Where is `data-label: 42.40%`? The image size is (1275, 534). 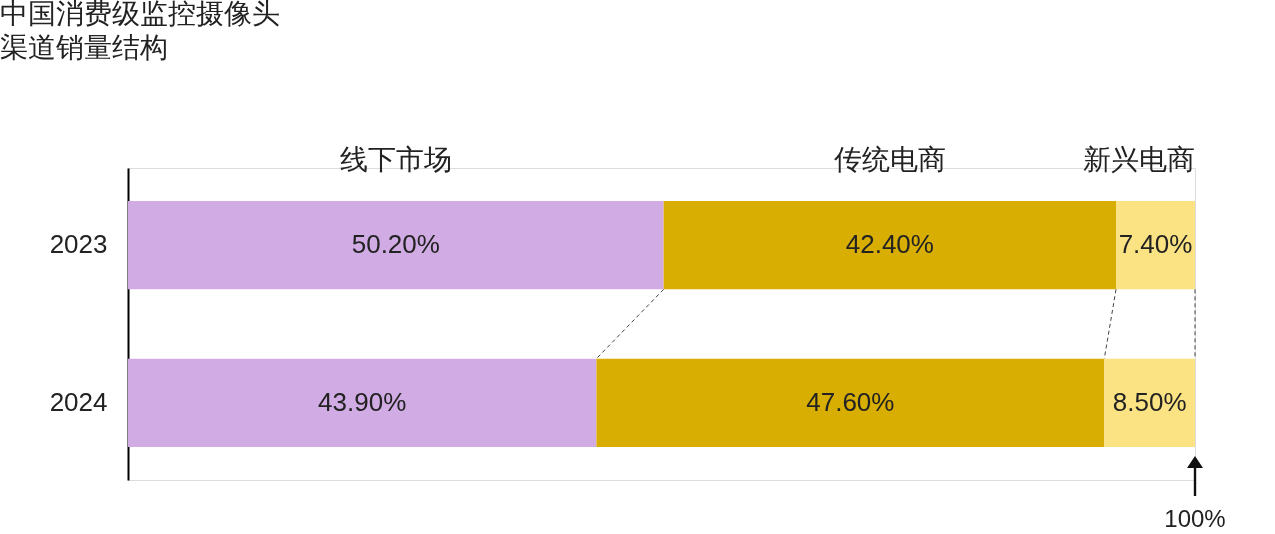
data-label: 42.40% is located at coordinates (889, 244).